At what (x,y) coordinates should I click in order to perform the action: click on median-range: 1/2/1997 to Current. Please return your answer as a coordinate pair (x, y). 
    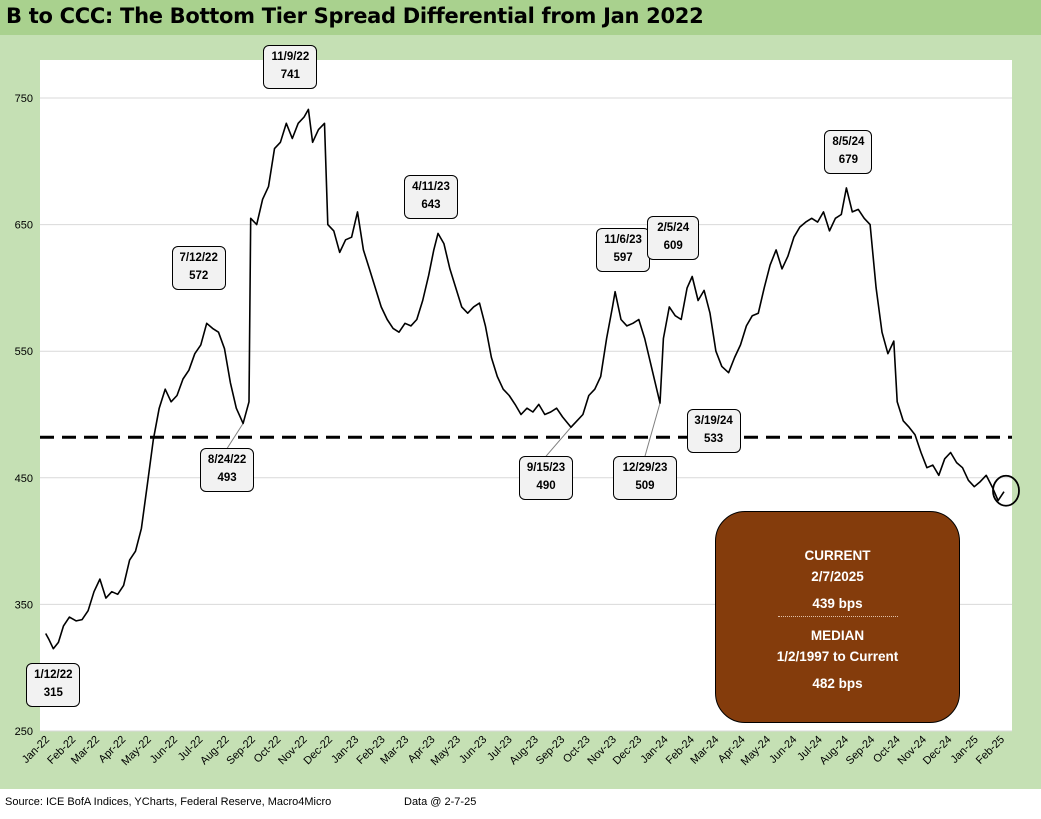
    Looking at the image, I should click on (837, 656).